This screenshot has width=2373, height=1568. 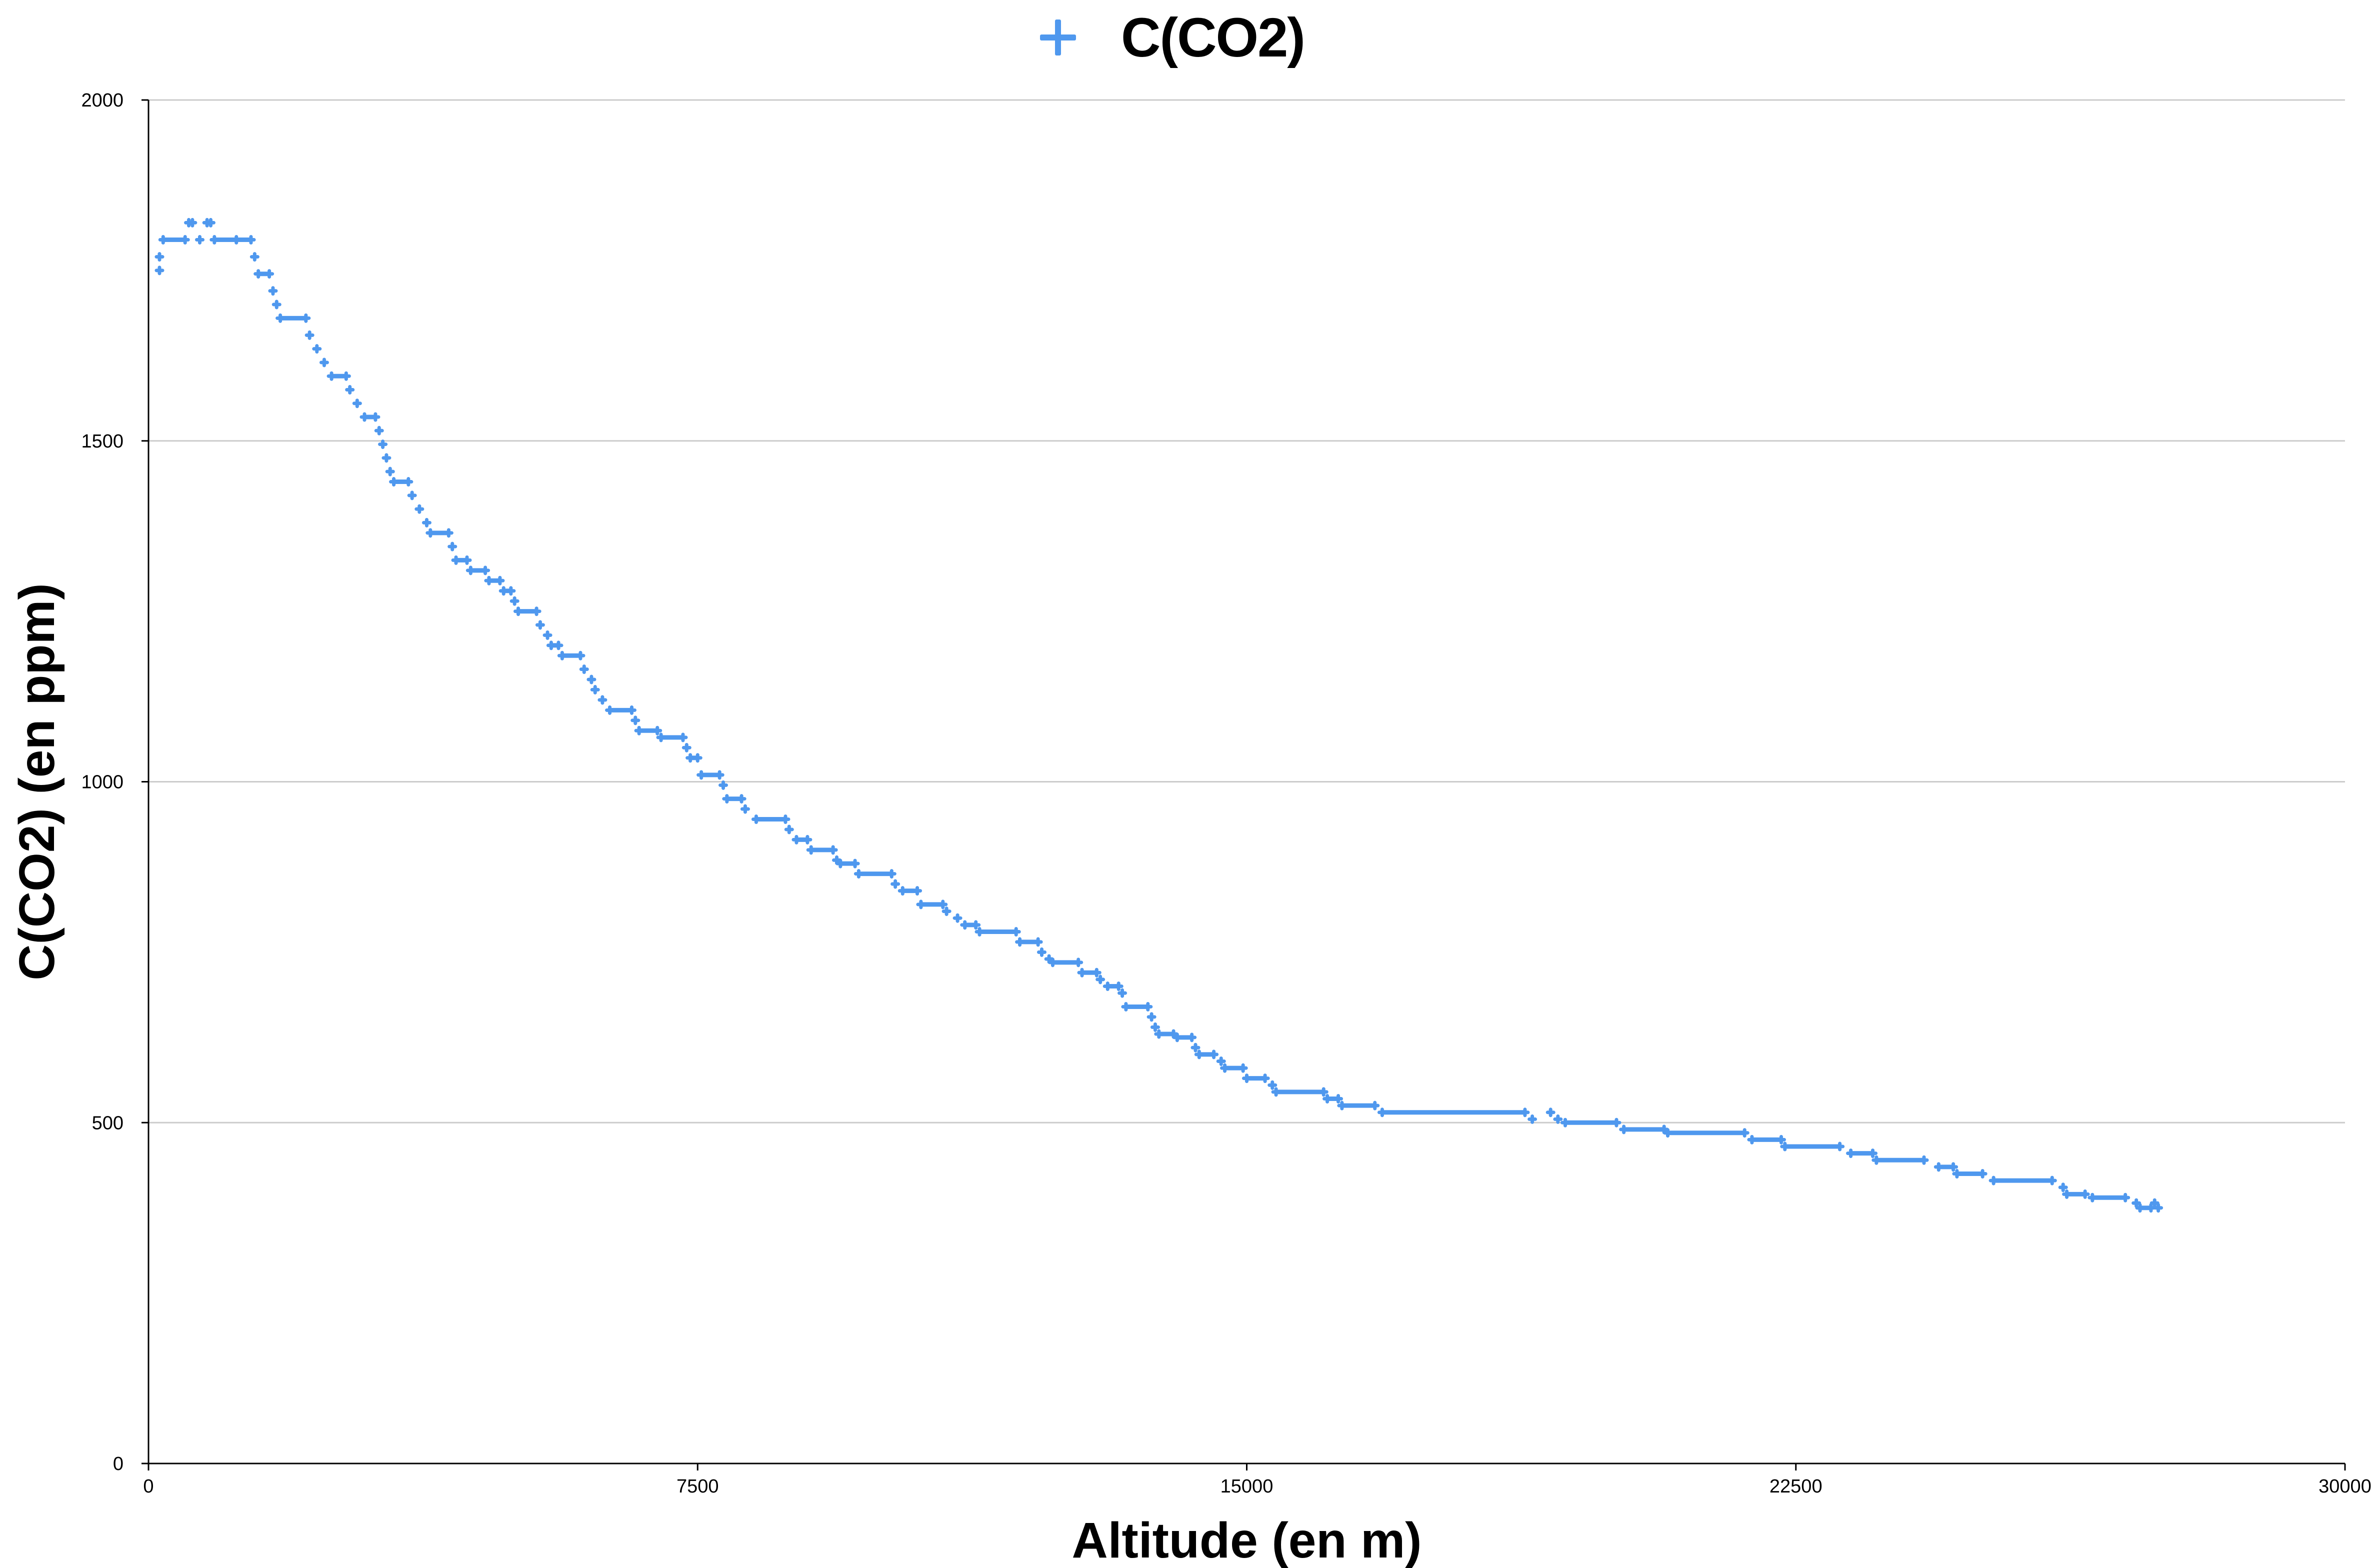 I want to click on y-axis-ticks: 0 500 1000 1500 2000, so click(x=114, y=782).